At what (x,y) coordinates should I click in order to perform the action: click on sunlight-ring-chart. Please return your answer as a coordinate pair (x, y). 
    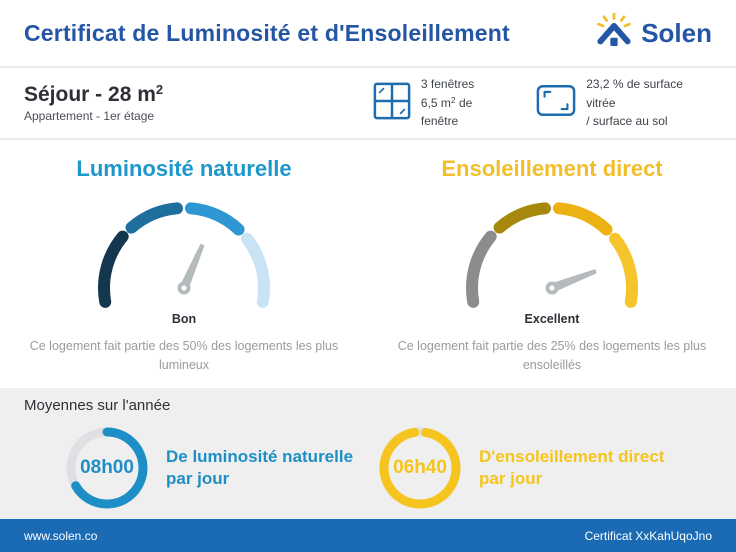
    Looking at the image, I should click on (420, 468).